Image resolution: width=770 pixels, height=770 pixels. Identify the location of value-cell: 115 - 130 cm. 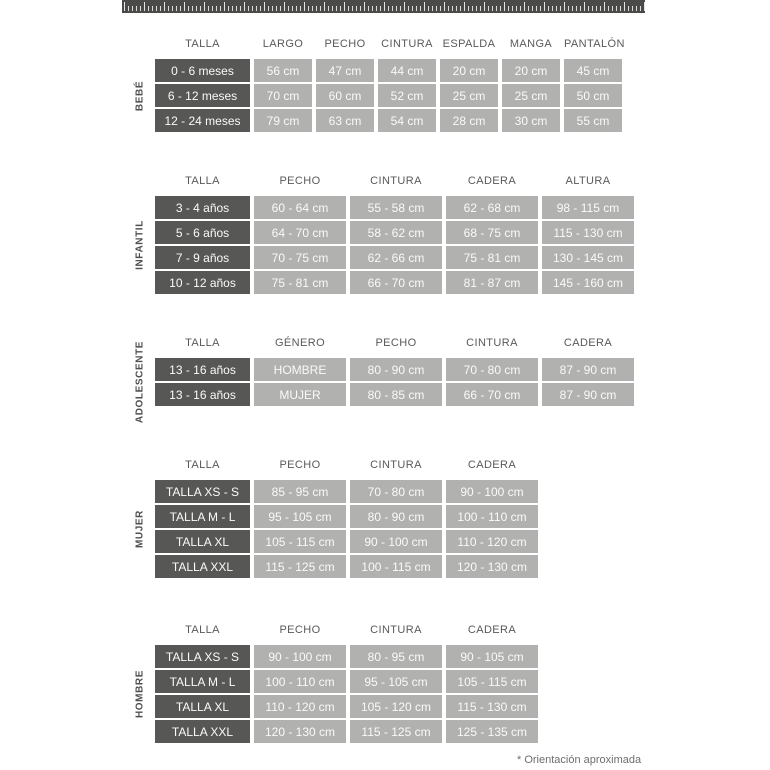
(492, 706).